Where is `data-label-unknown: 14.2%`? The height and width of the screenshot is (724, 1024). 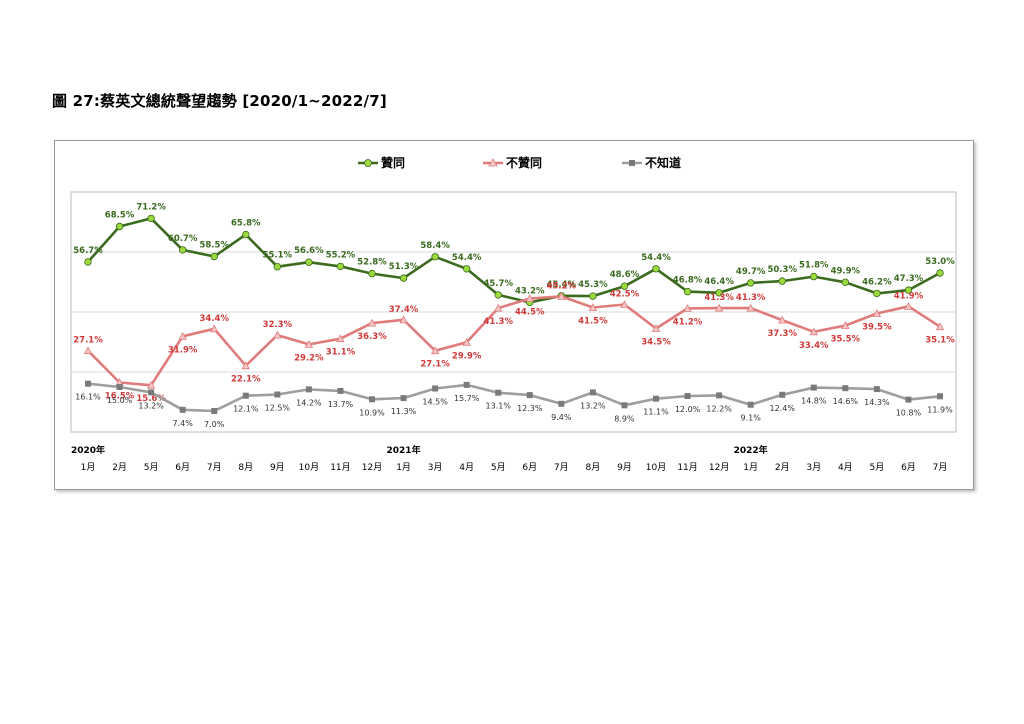
data-label-unknown: 14.2% is located at coordinates (309, 402).